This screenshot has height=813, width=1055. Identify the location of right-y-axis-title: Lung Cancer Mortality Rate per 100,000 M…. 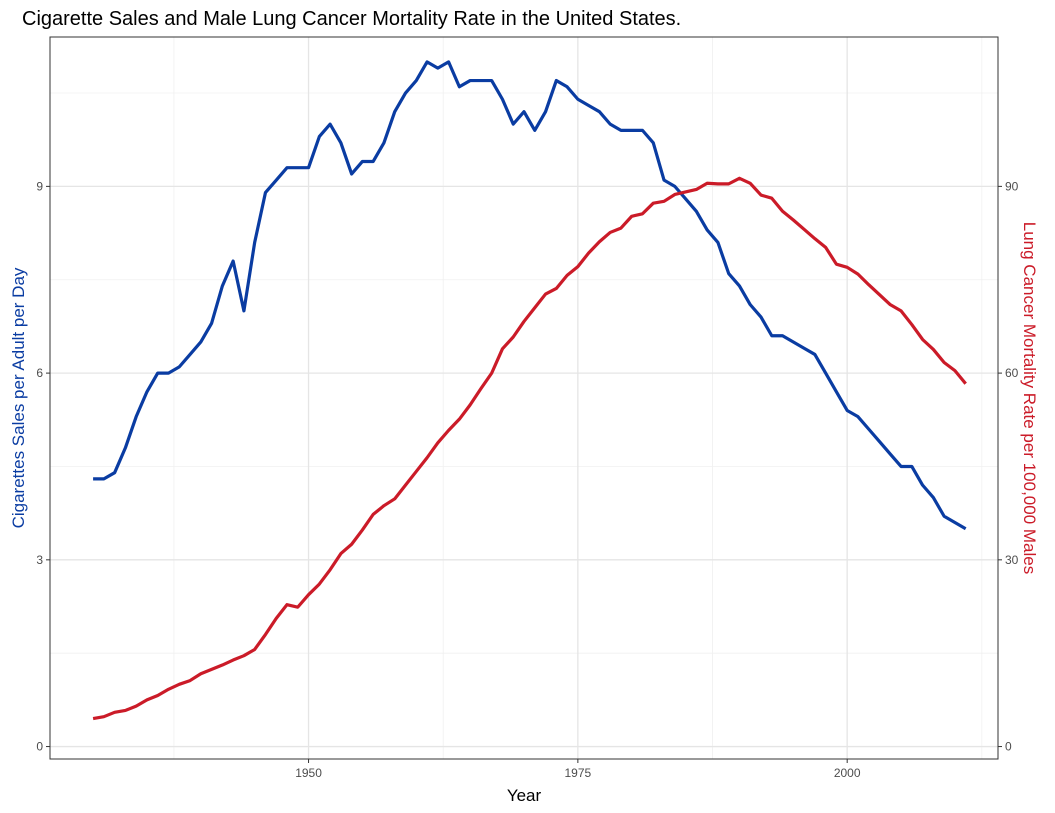
(1029, 398).